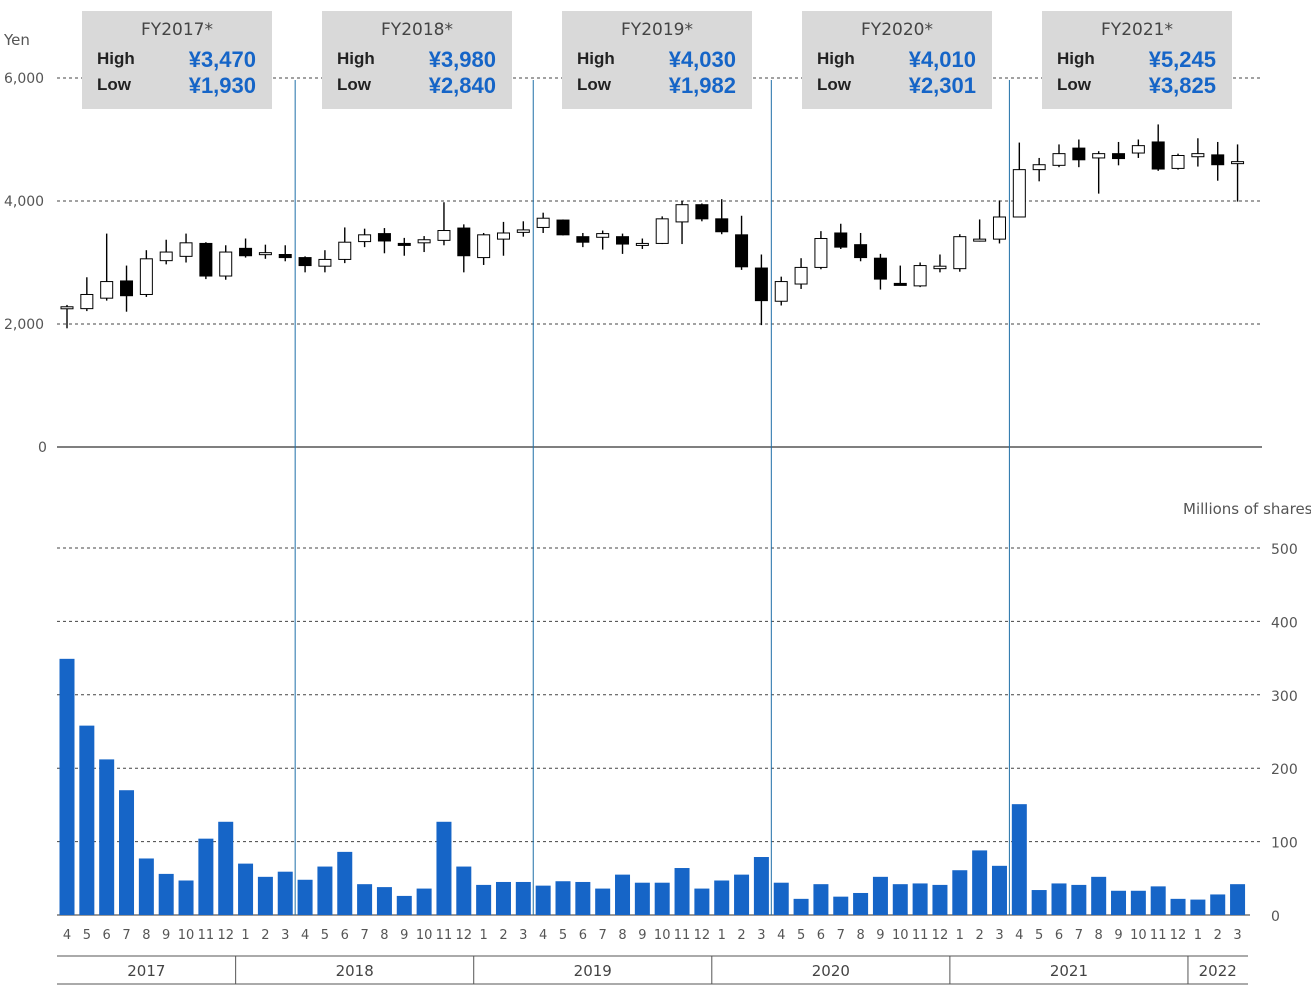 The width and height of the screenshot is (1311, 992). I want to click on fy-label: FY2018*, so click(417, 30).